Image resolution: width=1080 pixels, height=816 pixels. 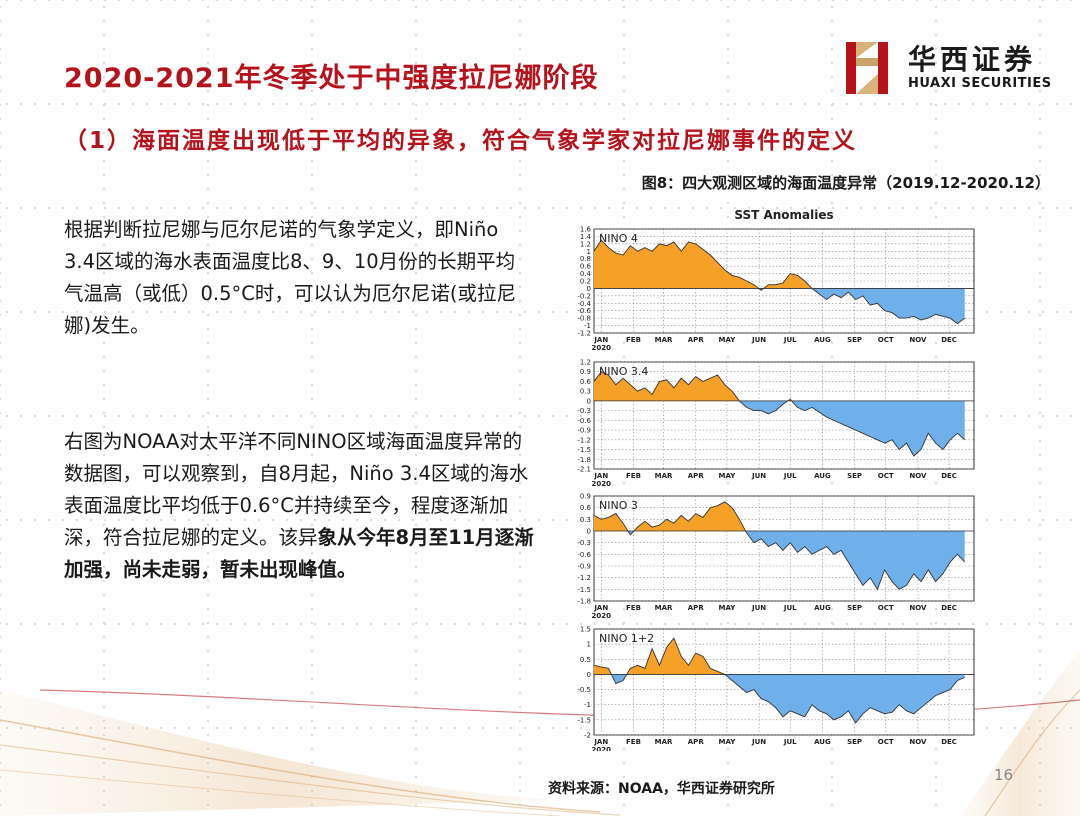 I want to click on huaxi-logo-icon, so click(x=867, y=68).